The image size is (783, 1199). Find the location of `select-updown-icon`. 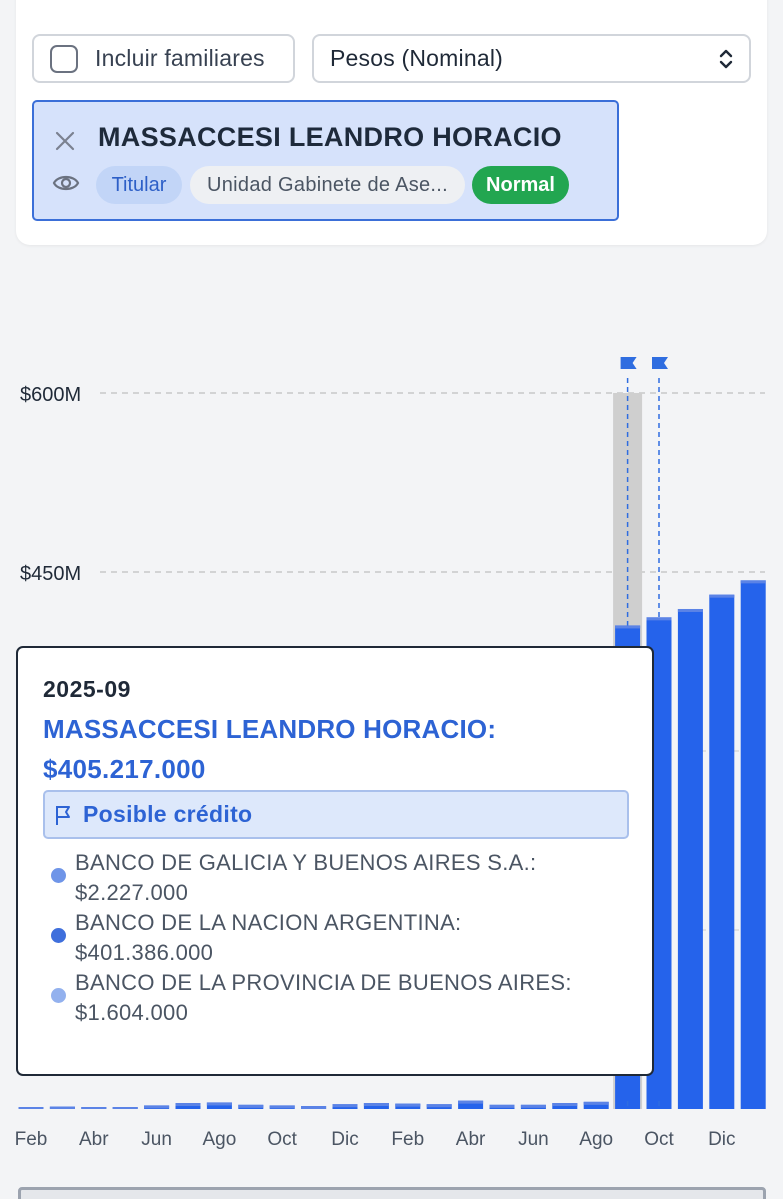

select-updown-icon is located at coordinates (726, 59).